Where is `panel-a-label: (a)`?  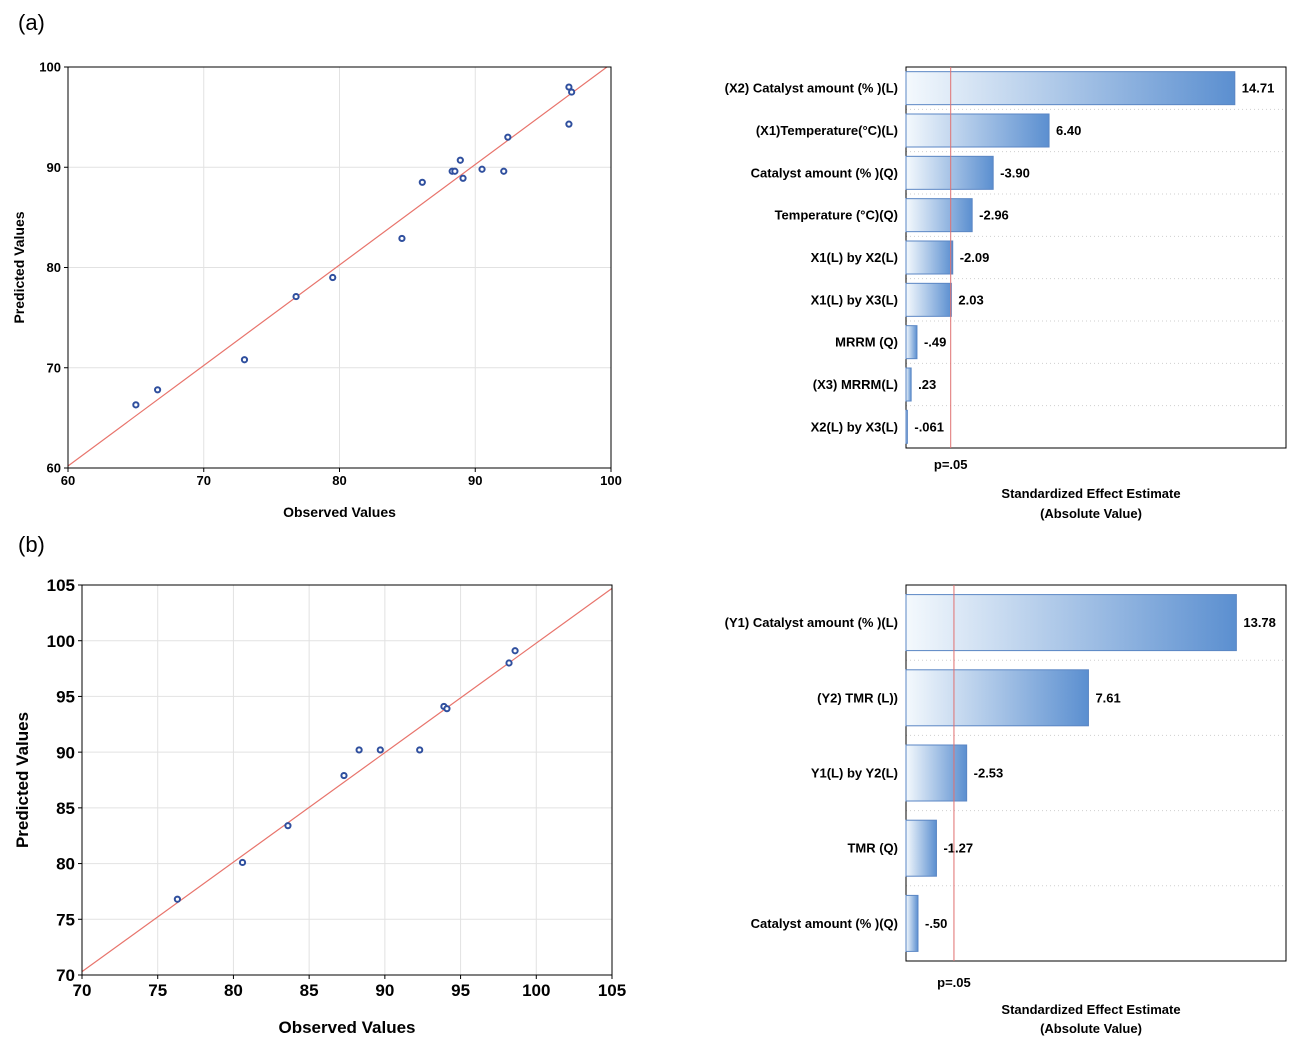
panel-a-label: (a) is located at coordinates (31, 22).